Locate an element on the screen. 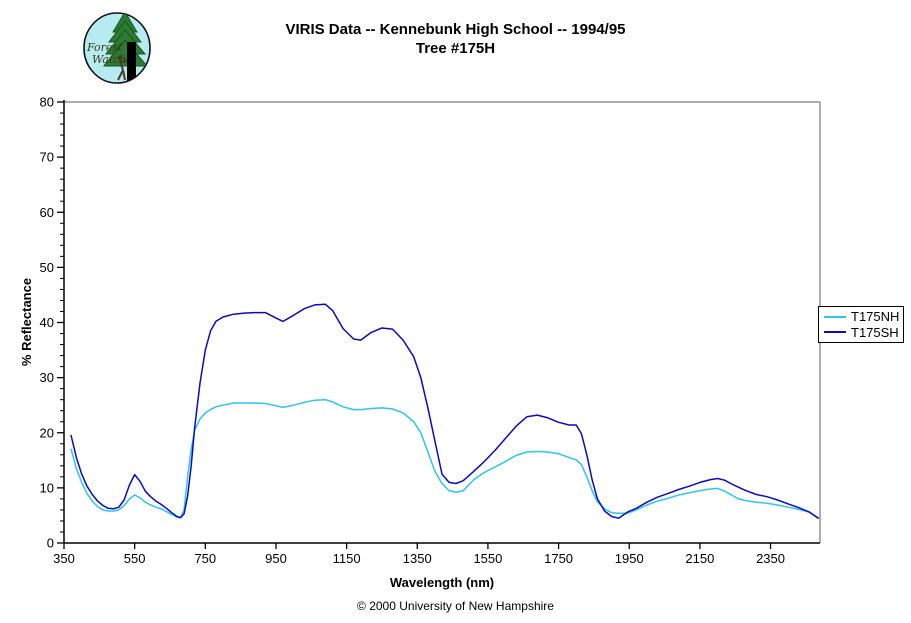 Image resolution: width=911 pixels, height=623 pixels. chart-subtitle: Tree #175H is located at coordinates (455, 48).